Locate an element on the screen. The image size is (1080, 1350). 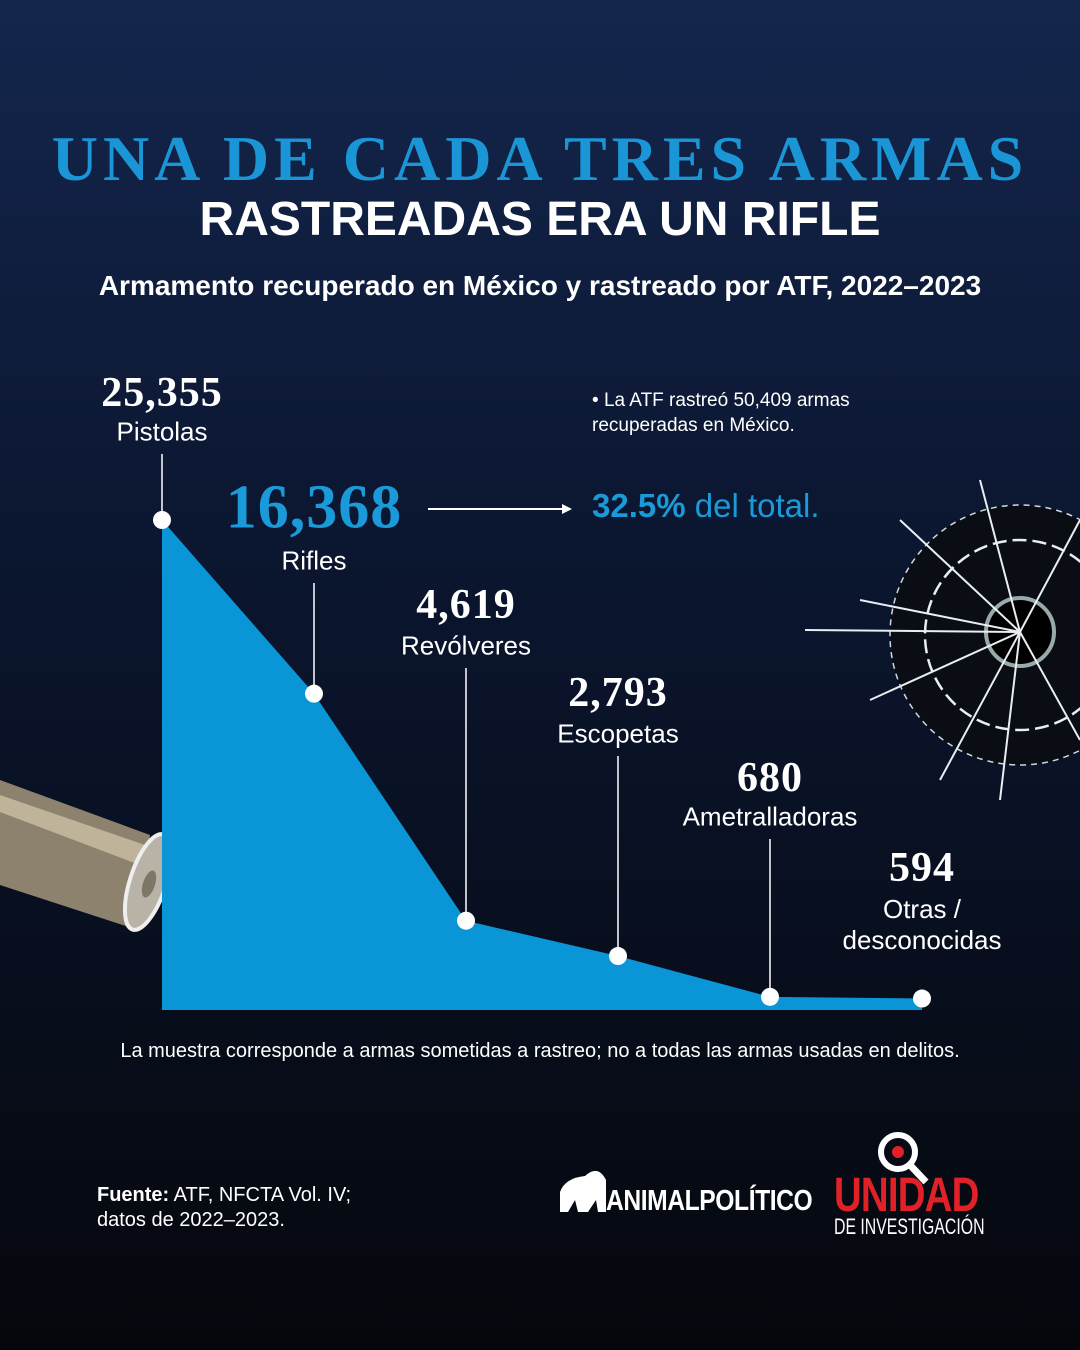
category-label: Revólveres is located at coordinates (466, 645).